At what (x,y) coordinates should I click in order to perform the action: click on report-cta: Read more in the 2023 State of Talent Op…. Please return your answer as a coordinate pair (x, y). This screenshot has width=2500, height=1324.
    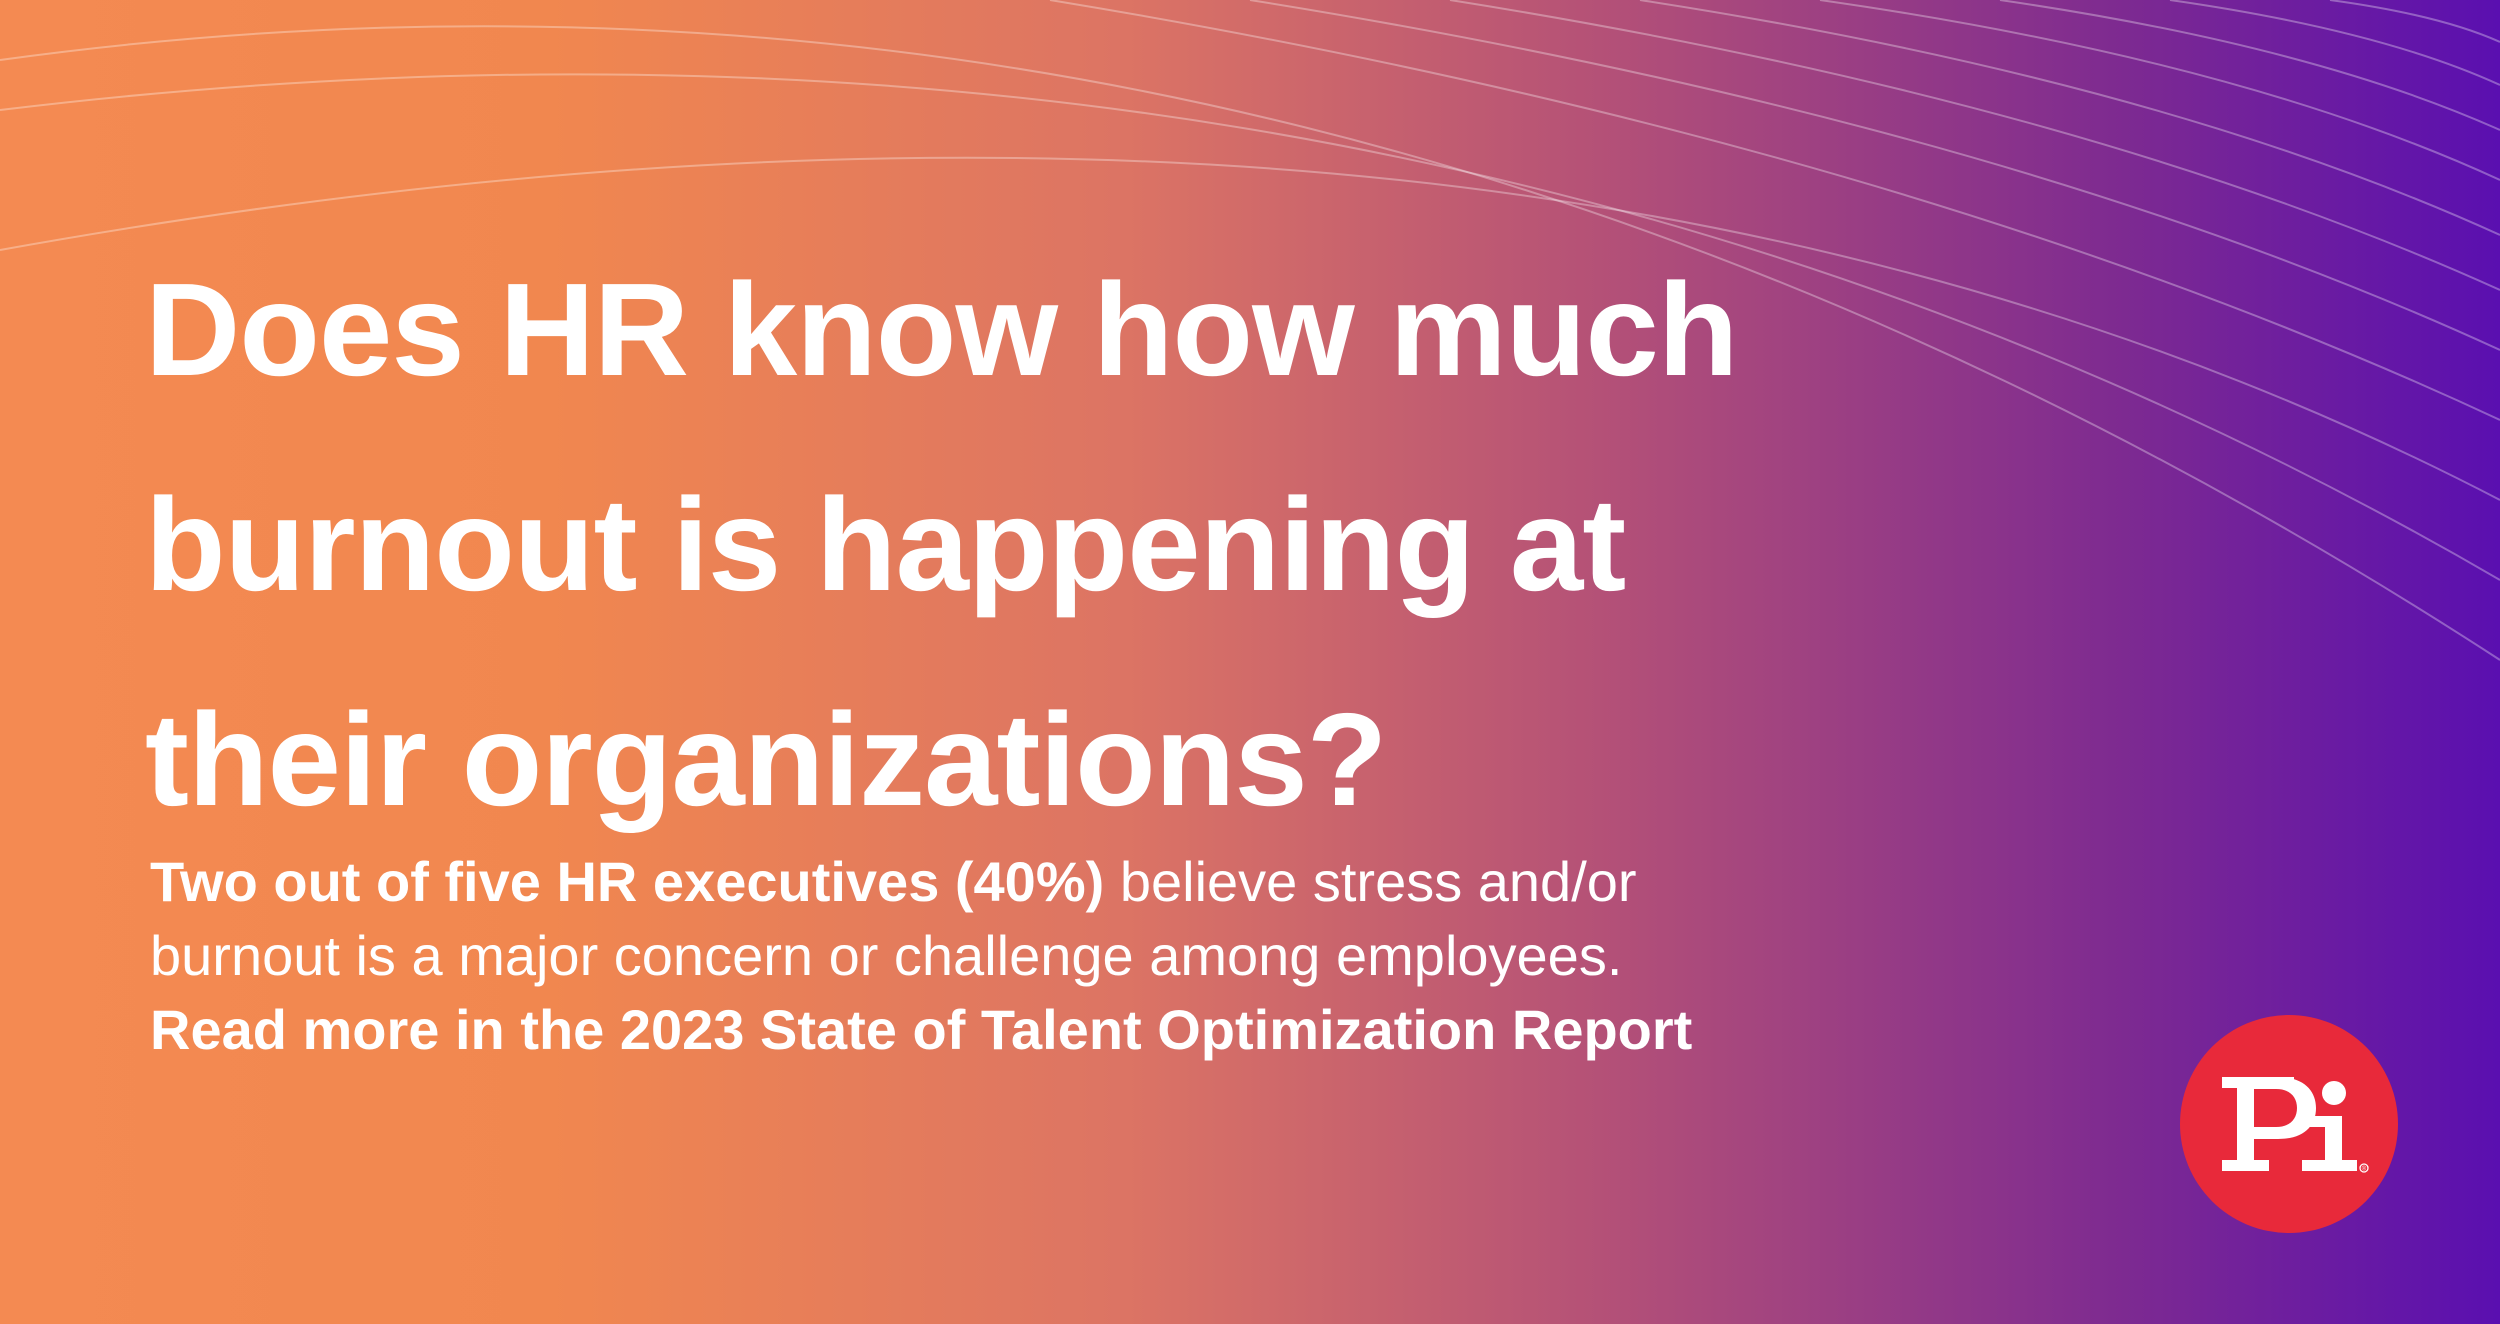
    Looking at the image, I should click on (921, 1029).